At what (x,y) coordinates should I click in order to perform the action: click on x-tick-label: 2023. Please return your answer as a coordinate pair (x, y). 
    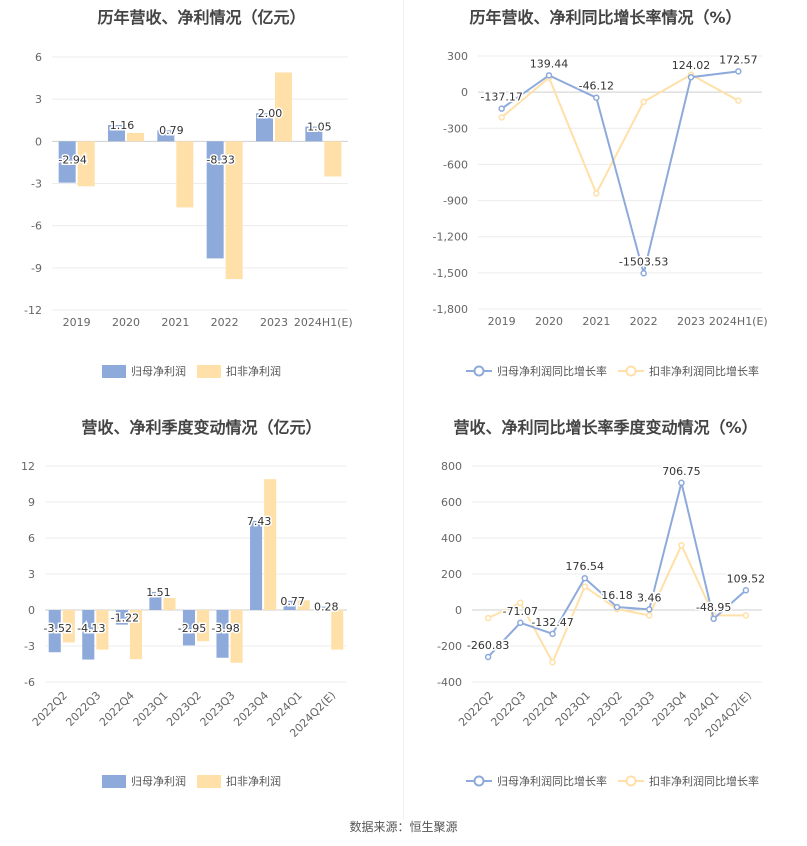
    Looking at the image, I should click on (691, 321).